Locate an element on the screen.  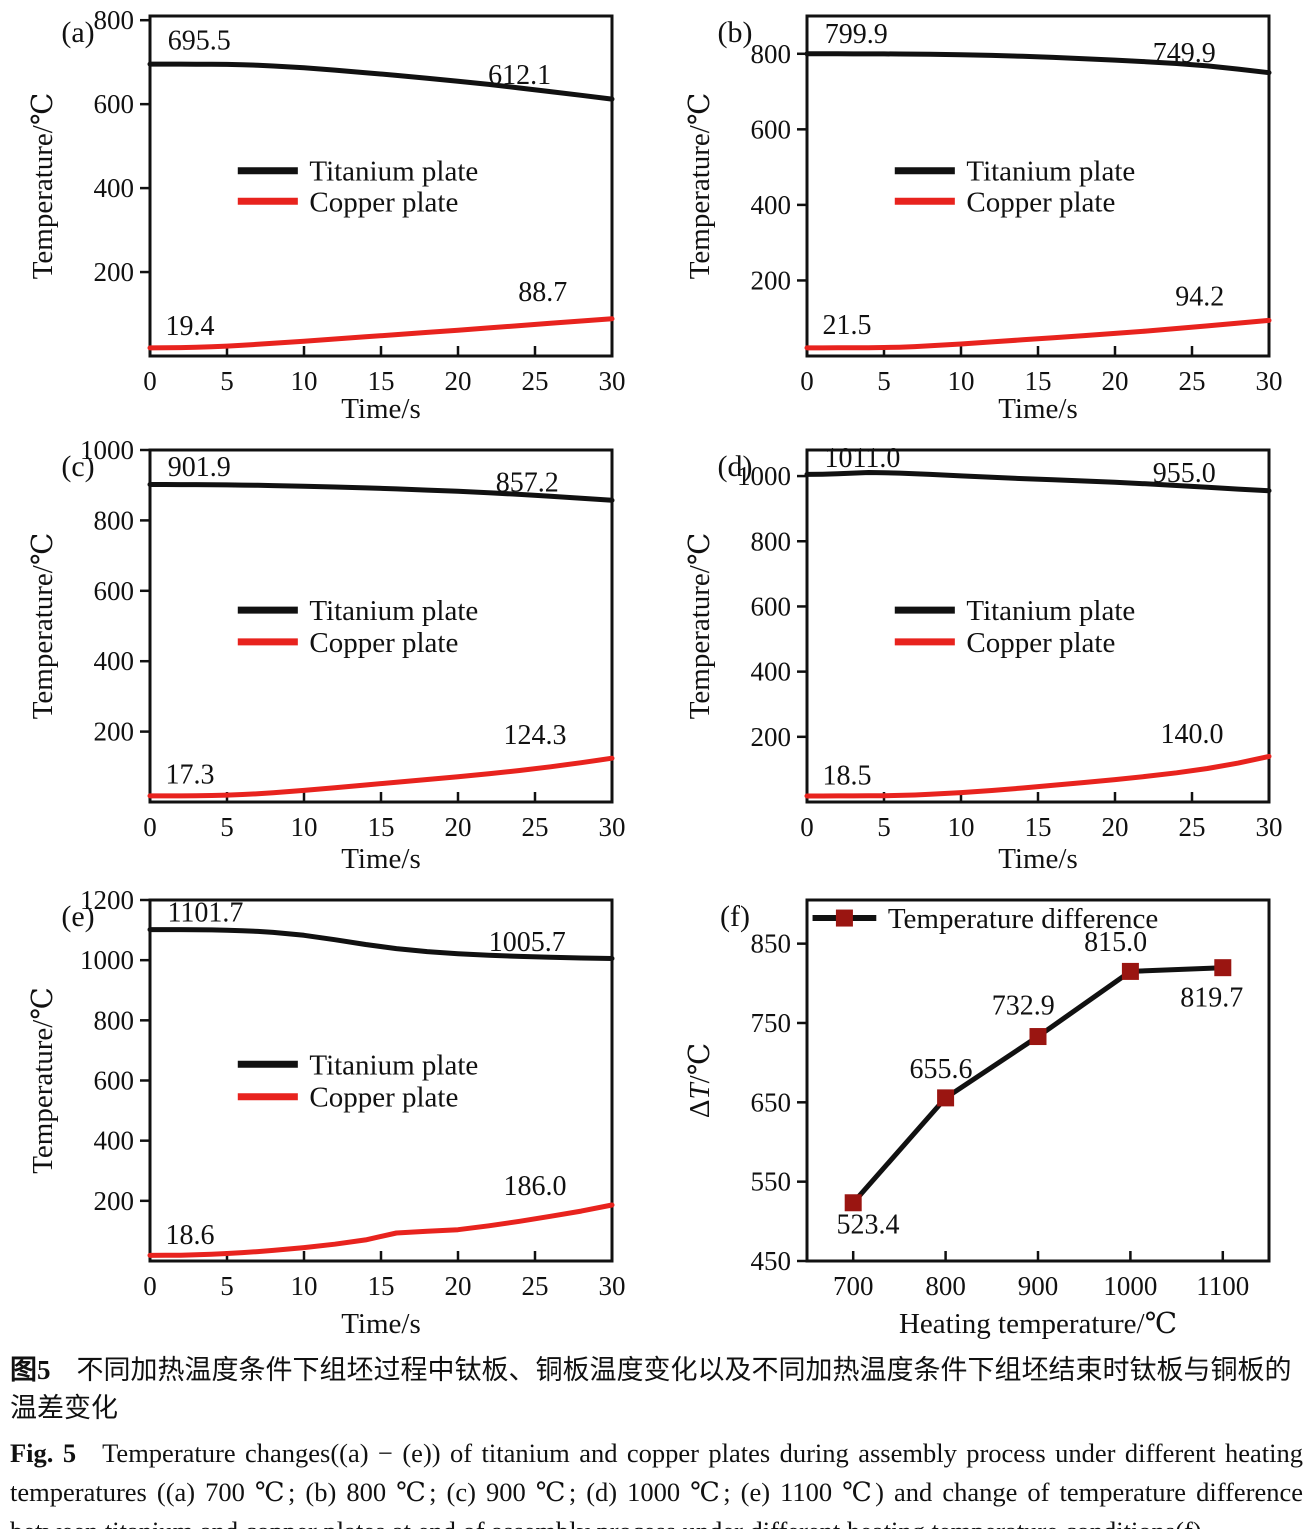
y-tick-label: 1200 is located at coordinates (107, 900).